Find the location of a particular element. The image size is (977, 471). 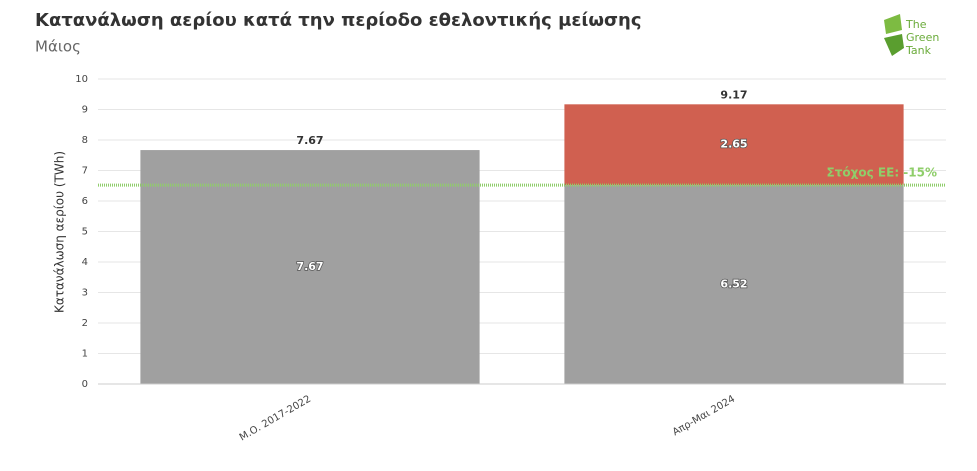

y-axis-label: Κατανάλωση αερίου (TWh) is located at coordinates (60, 232).